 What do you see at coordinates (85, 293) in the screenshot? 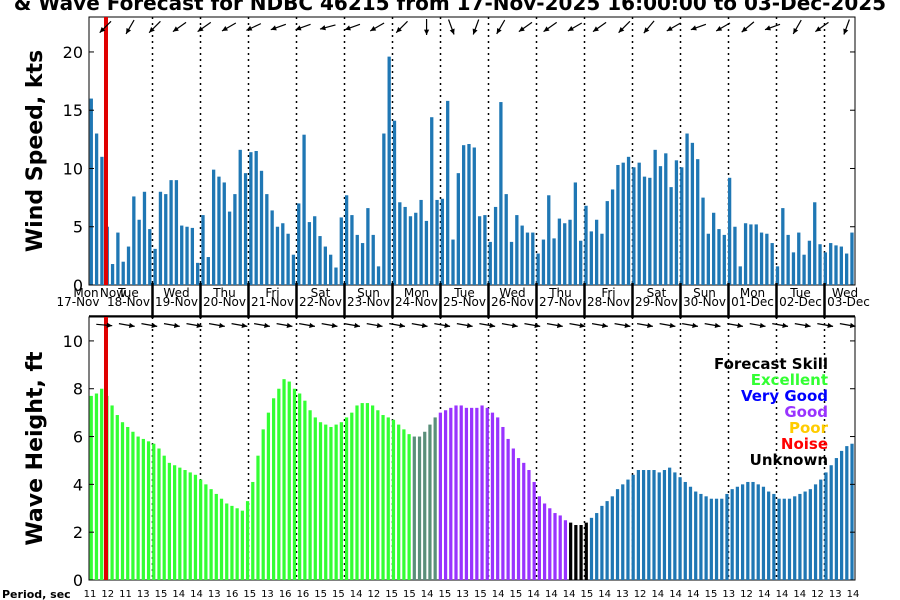
I see `day-name-label: Mon` at bounding box center [85, 293].